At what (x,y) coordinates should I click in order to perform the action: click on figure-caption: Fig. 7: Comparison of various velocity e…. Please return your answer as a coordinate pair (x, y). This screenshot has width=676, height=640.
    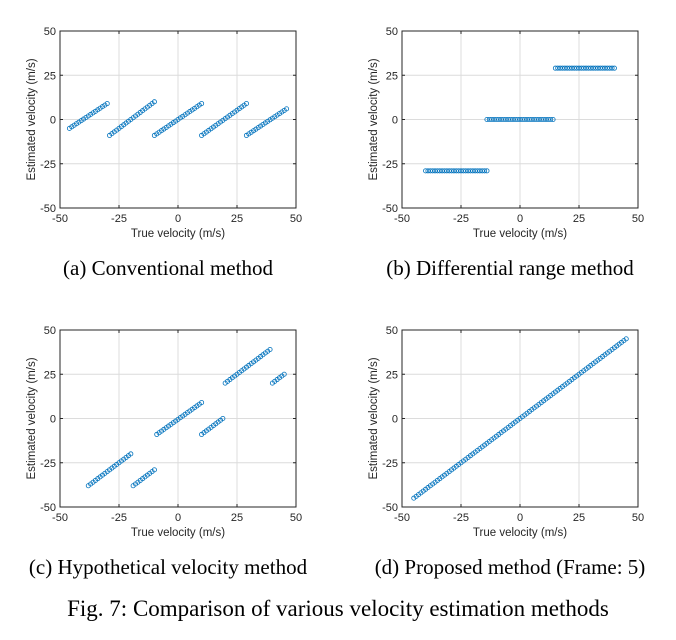
    Looking at the image, I should click on (338, 608).